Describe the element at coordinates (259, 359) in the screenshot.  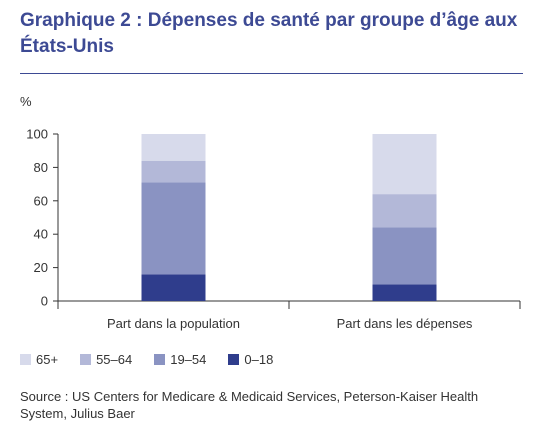
I see `legend-label: 0–18` at that location.